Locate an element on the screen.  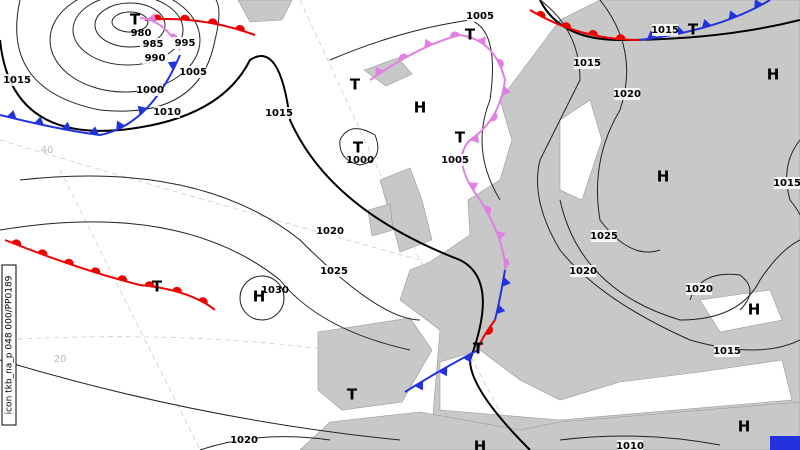
graticule-label: 20 is located at coordinates (60, 359).